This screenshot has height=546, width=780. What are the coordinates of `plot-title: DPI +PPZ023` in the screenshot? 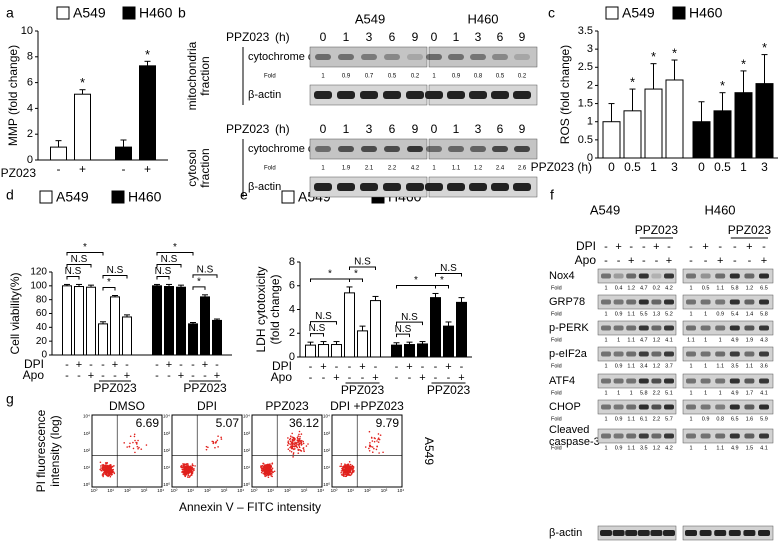 It's located at (367, 406).